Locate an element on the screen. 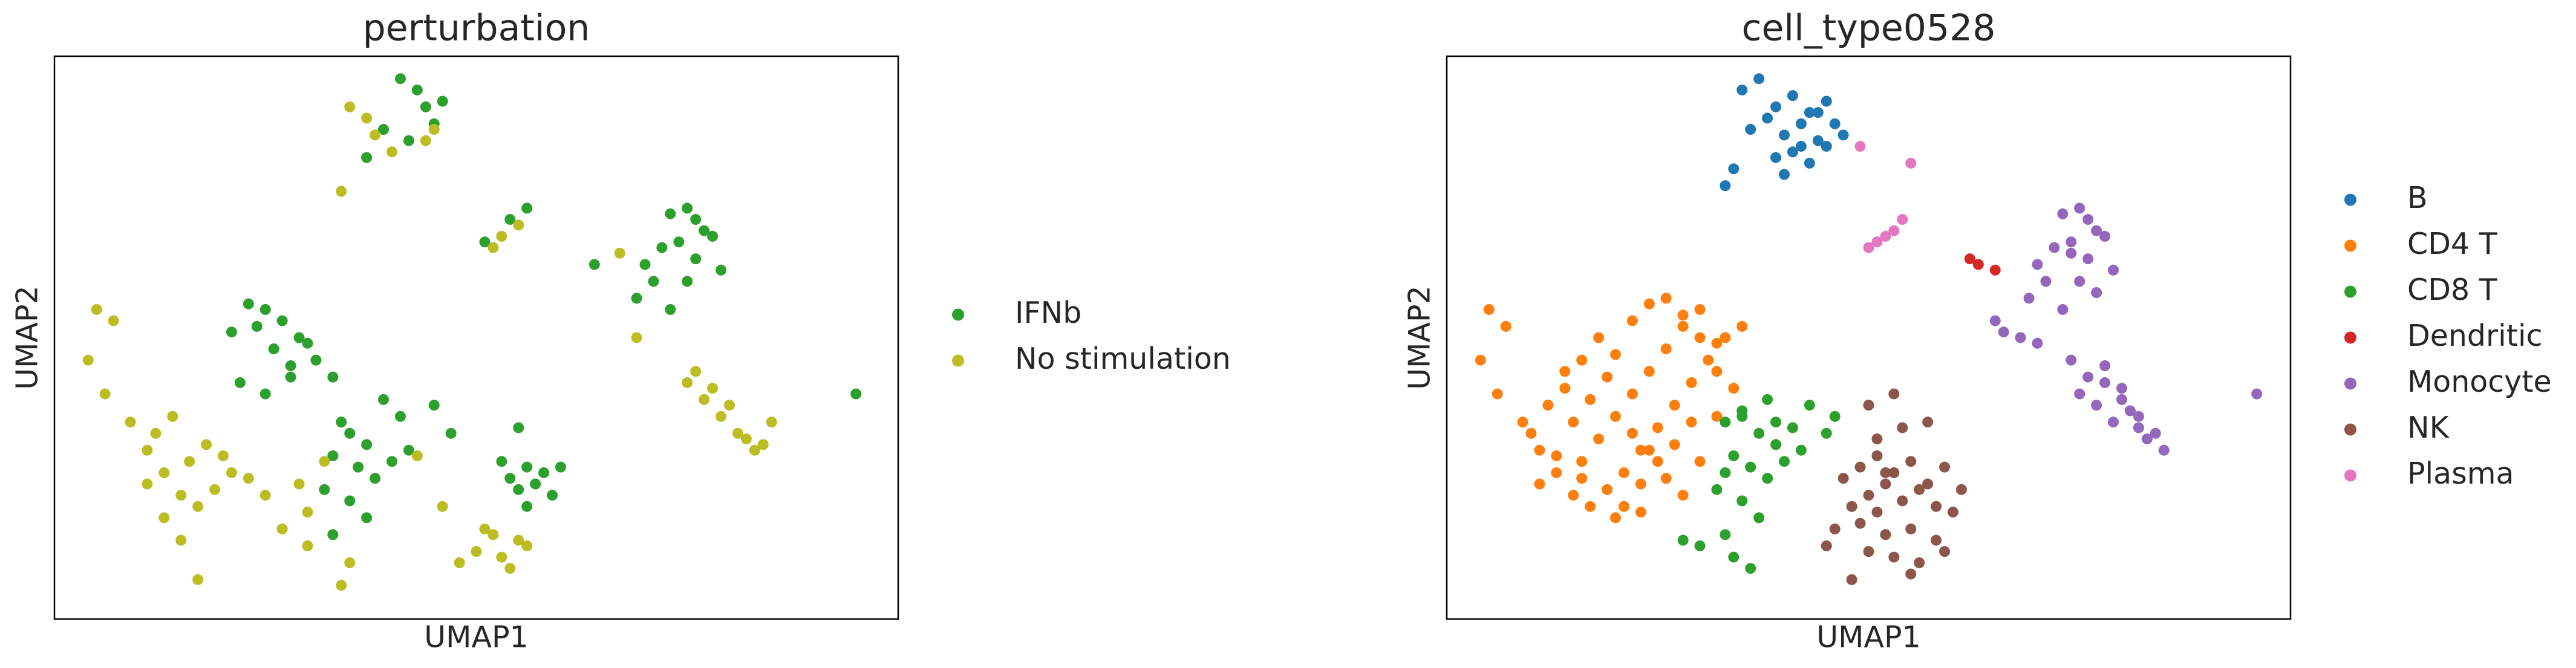  x-axis-label: UMAP1 is located at coordinates (476, 637).